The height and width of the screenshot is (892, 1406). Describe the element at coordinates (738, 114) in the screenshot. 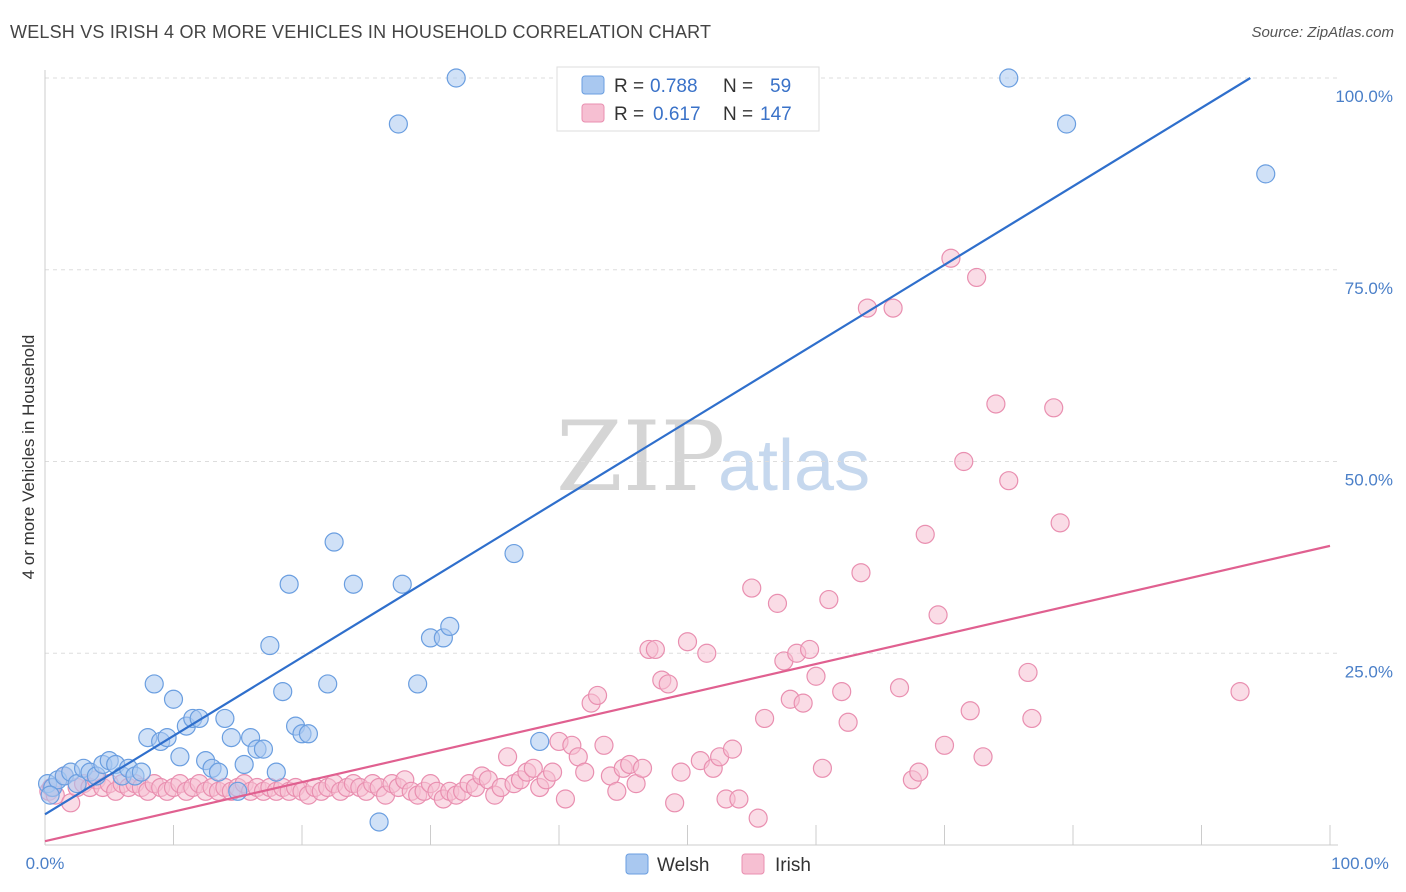

I see `legend-irish-n-label: N =` at that location.